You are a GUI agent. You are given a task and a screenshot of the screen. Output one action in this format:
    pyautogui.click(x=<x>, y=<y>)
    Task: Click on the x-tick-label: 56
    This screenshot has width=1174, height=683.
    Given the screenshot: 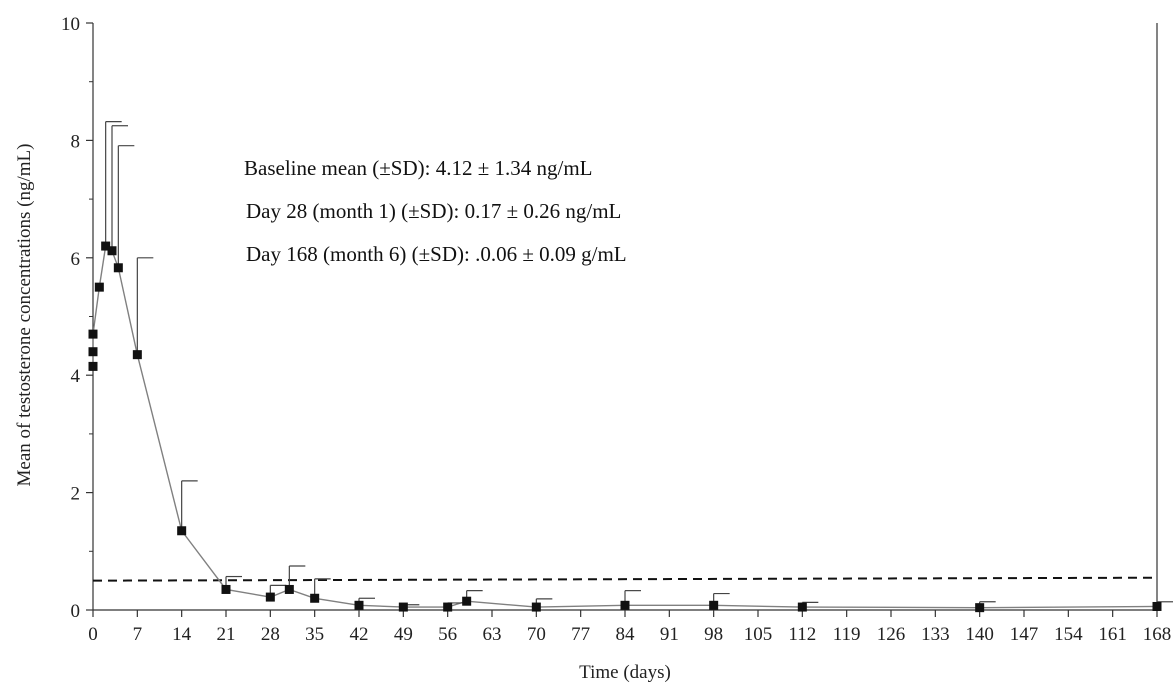 What is the action you would take?
    pyautogui.click(x=447, y=634)
    